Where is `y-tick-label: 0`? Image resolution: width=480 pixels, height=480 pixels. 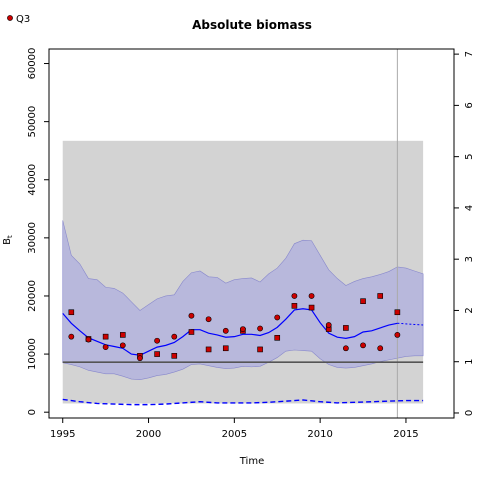 y-tick-label: 0 is located at coordinates (32, 412).